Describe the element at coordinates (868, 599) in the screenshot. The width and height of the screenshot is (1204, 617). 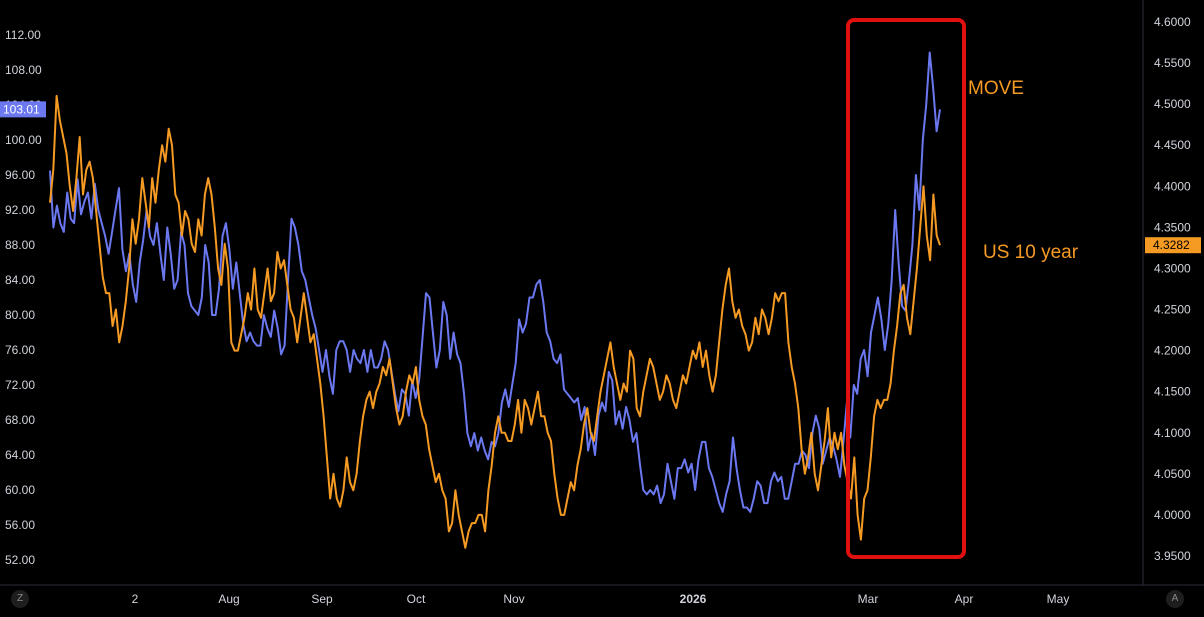
I see `time-axis-tick: Mar` at that location.